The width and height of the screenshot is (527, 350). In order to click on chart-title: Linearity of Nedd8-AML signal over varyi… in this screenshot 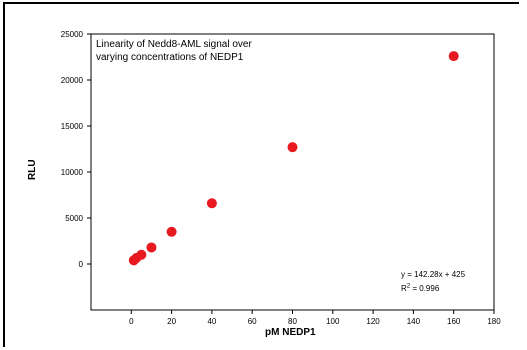, I will do `click(226, 51)`.